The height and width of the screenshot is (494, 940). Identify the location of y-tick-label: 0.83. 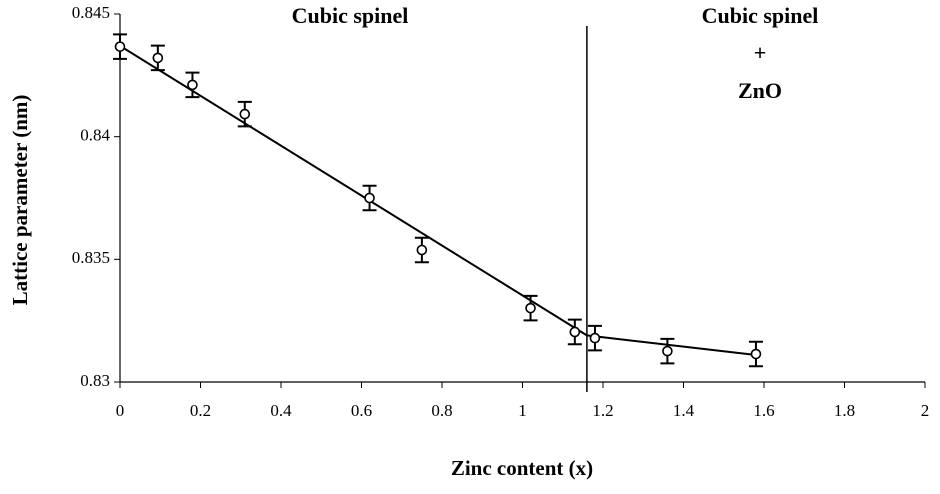
(95, 380).